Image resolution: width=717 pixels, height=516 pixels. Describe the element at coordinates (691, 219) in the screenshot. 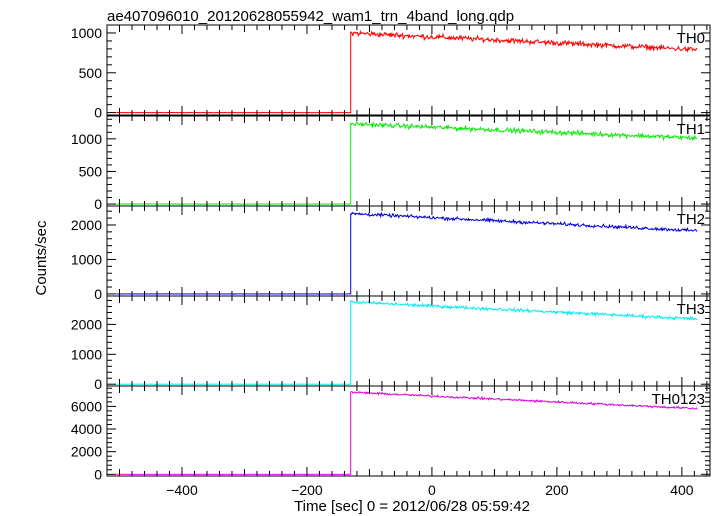

I see `panel-label-th2: TH2` at that location.